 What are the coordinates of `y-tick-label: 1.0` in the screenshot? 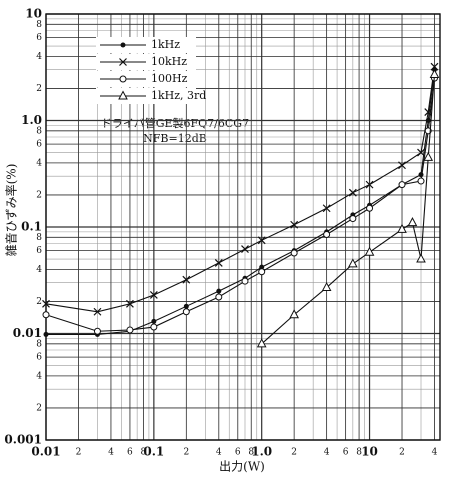 It's located at (31, 120).